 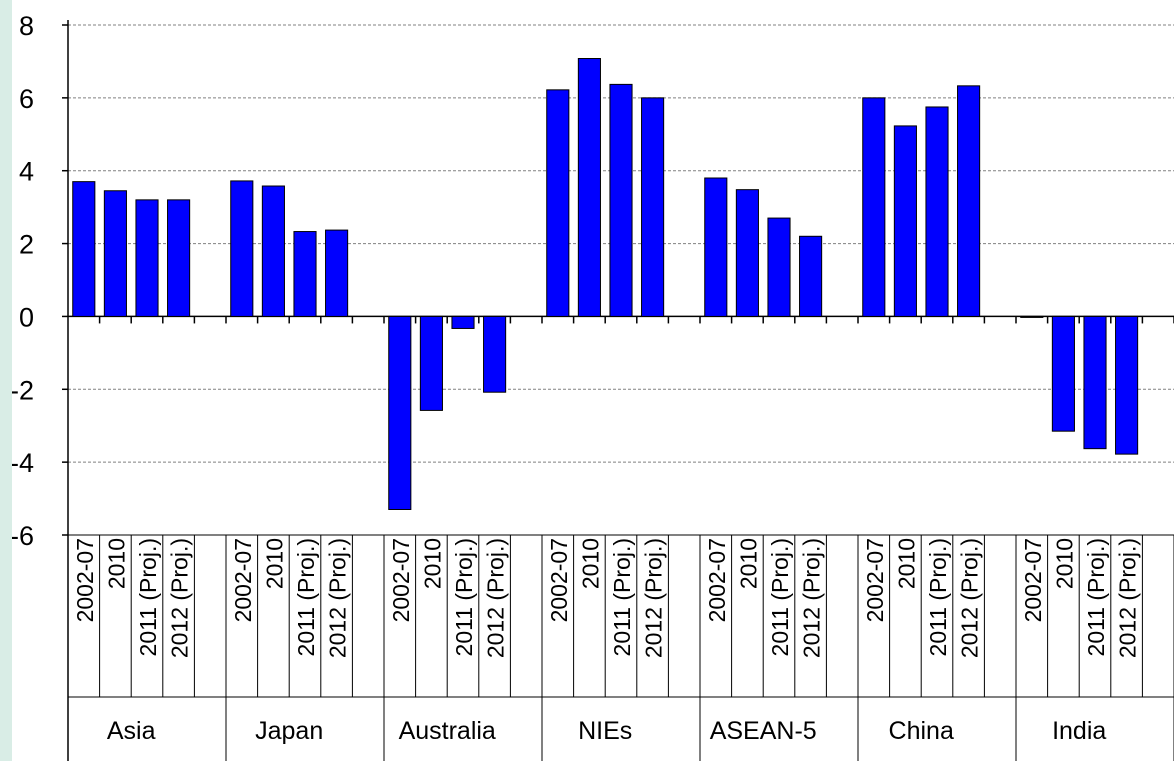 I want to click on y-tick-label: -6, so click(x=23, y=536).